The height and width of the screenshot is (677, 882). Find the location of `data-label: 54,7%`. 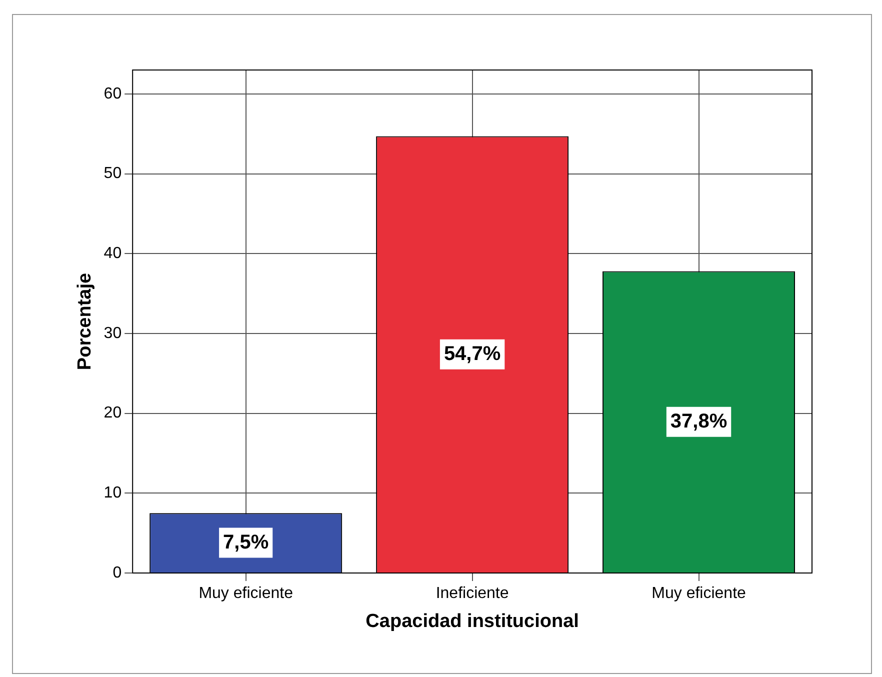

data-label: 54,7% is located at coordinates (472, 353).